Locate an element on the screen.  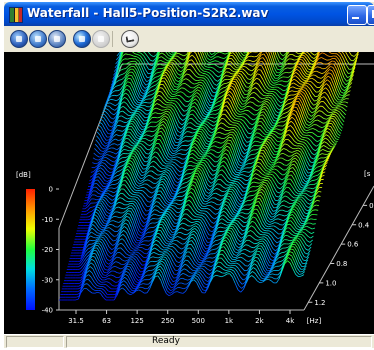
title-bar: Waterfall - Hall5-Position-S2R2.wav is located at coordinates (189, 14).